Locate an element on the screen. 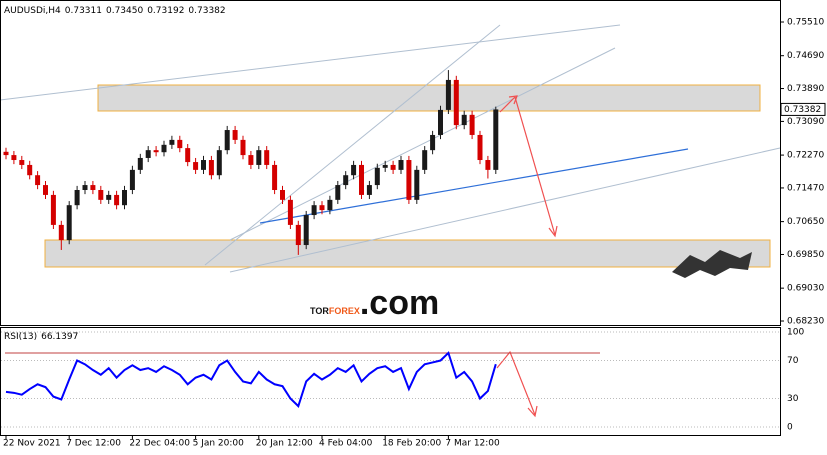 The width and height of the screenshot is (827, 455). y-tick-label: 0.68230 is located at coordinates (805, 322).